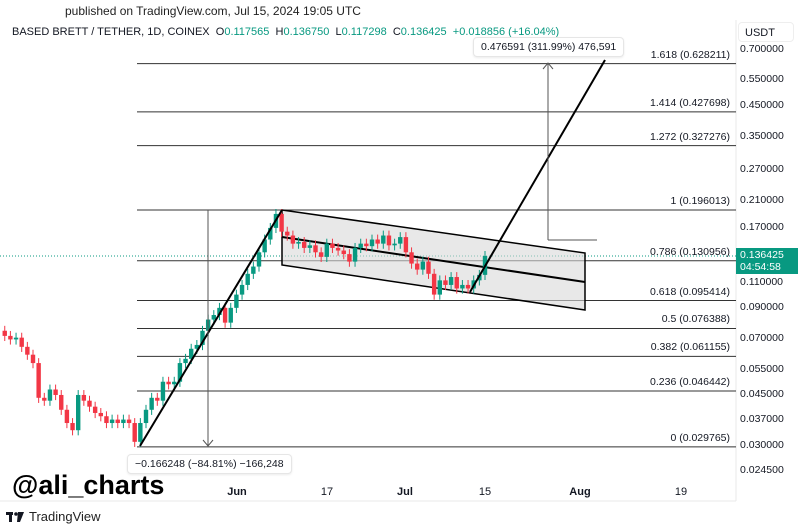 This screenshot has height=527, width=800. What do you see at coordinates (695, 319) in the screenshot?
I see `fib-level-label: 0.5 (0.076388)` at bounding box center [695, 319].